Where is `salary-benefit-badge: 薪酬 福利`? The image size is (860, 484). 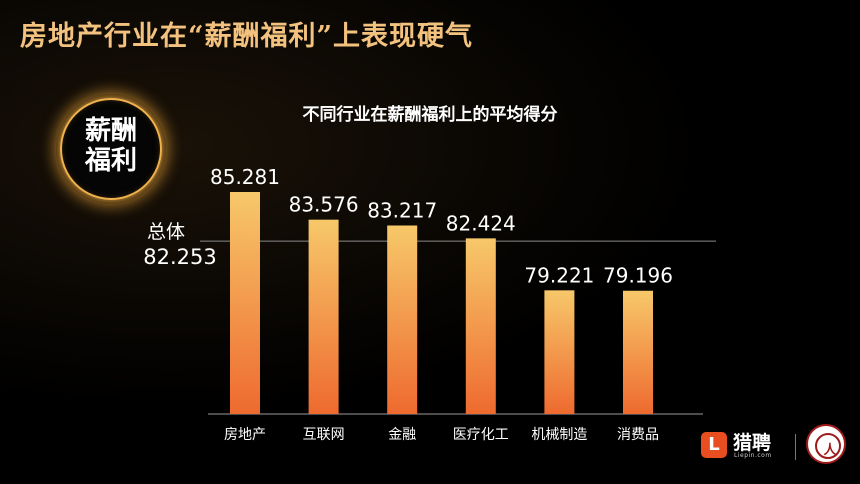 salary-benefit-badge: 薪酬 福利 is located at coordinates (111, 149).